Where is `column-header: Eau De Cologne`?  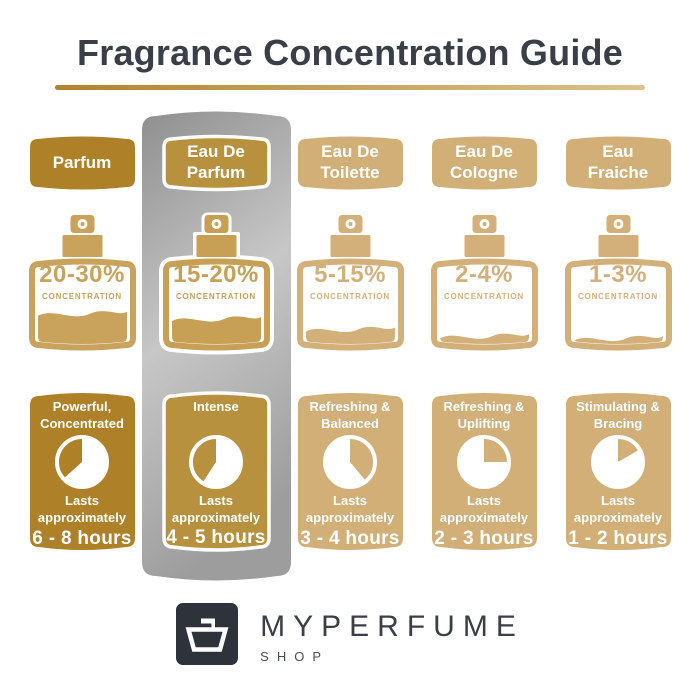
column-header: Eau De Cologne is located at coordinates (484, 163).